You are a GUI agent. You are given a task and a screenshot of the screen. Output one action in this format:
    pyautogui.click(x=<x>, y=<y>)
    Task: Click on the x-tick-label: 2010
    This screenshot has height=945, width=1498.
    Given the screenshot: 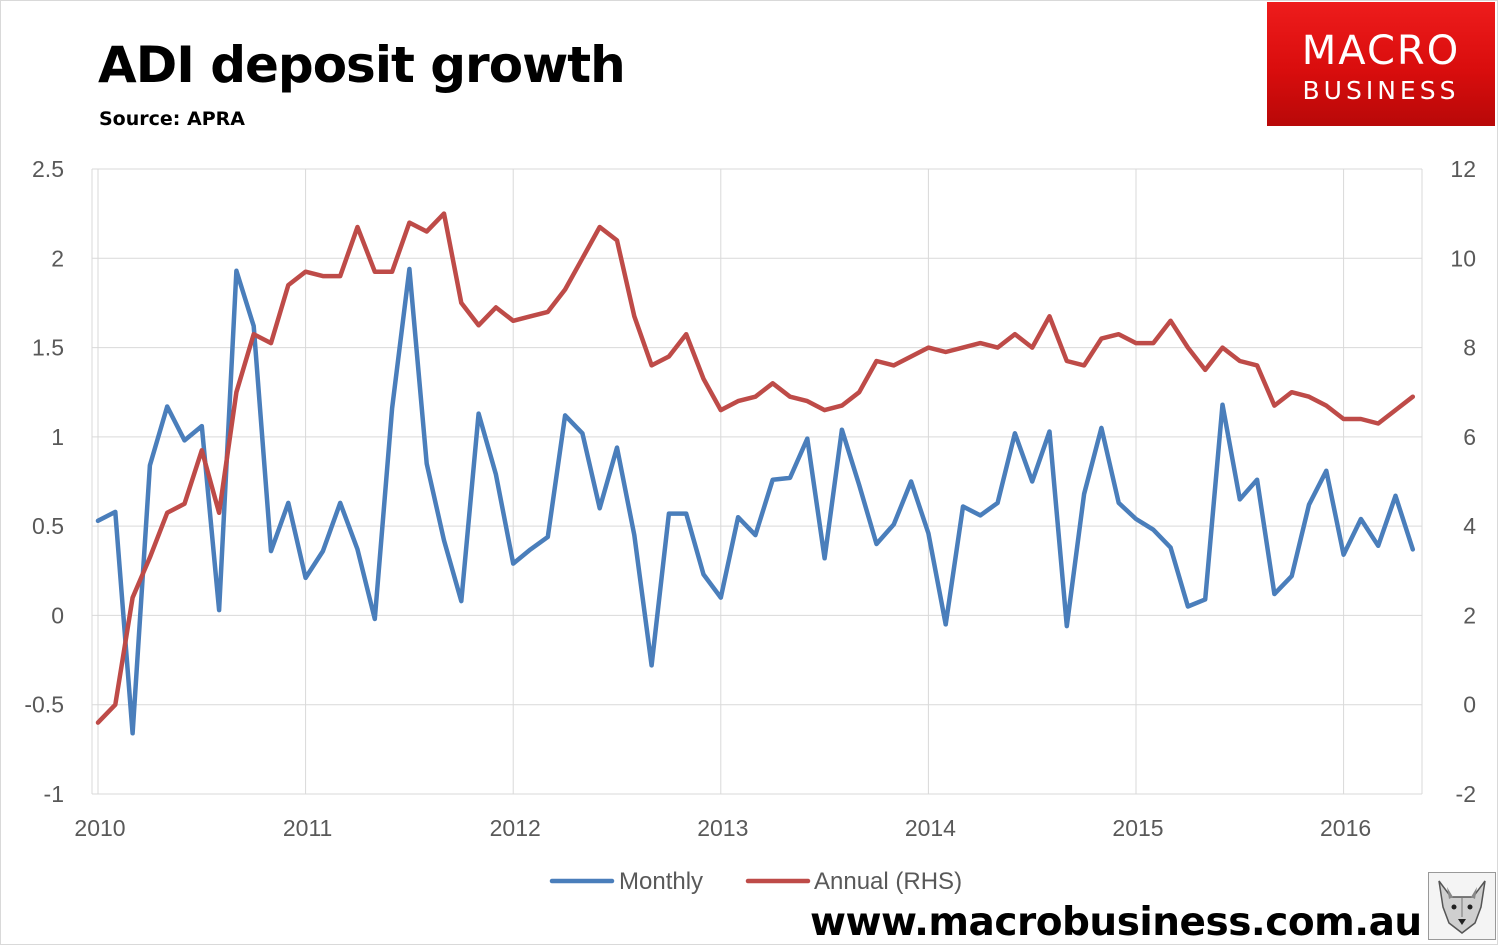 What is the action you would take?
    pyautogui.click(x=99, y=828)
    